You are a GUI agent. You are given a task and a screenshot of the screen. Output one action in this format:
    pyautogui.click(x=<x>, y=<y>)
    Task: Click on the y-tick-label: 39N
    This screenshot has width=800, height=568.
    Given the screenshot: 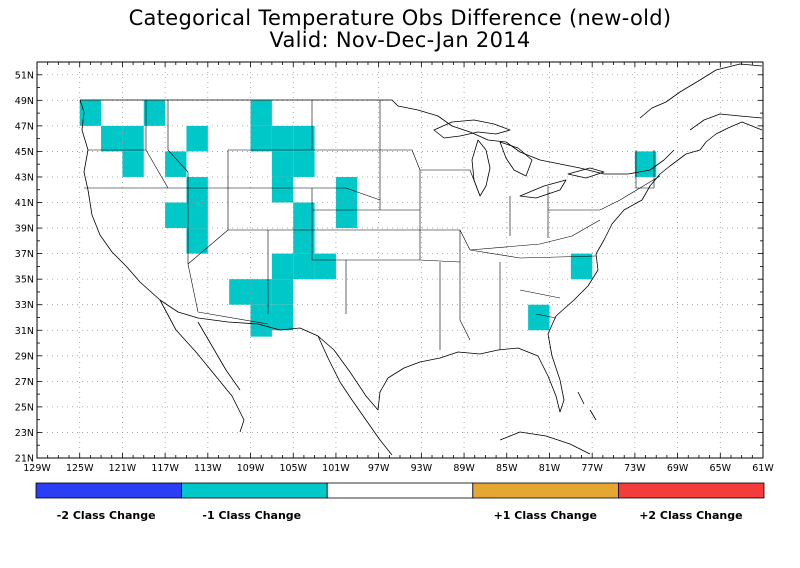 What is the action you would take?
    pyautogui.click(x=24, y=229)
    